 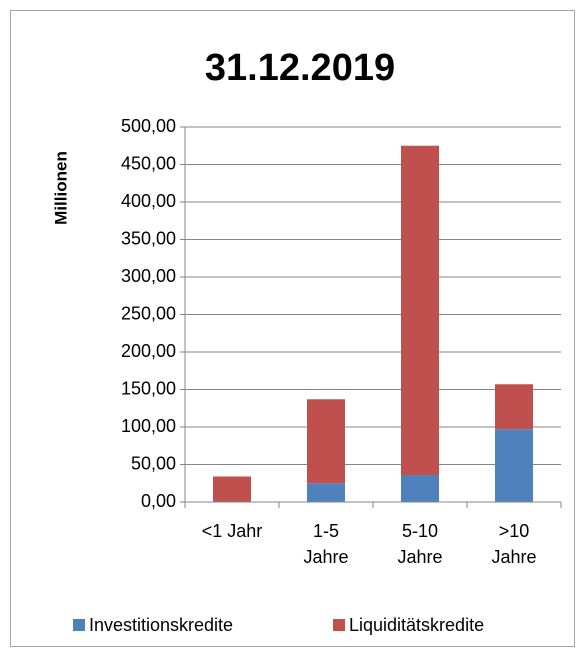 What do you see at coordinates (232, 531) in the screenshot?
I see `x-tick-label: <1 Jahr` at bounding box center [232, 531].